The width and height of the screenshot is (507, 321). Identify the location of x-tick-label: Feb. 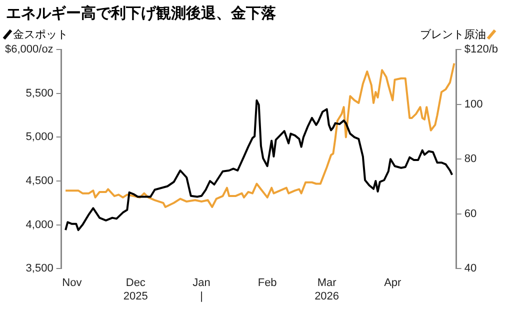
(267, 283).